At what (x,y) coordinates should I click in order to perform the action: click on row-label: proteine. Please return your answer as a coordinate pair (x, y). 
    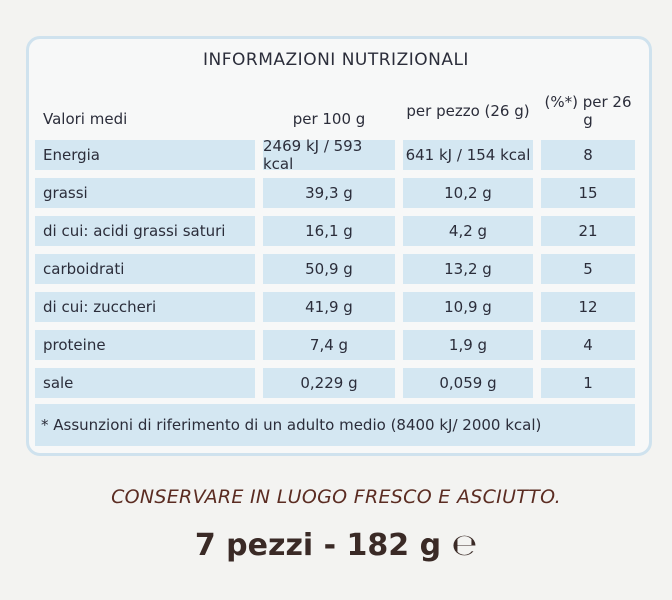
    Looking at the image, I should click on (145, 345).